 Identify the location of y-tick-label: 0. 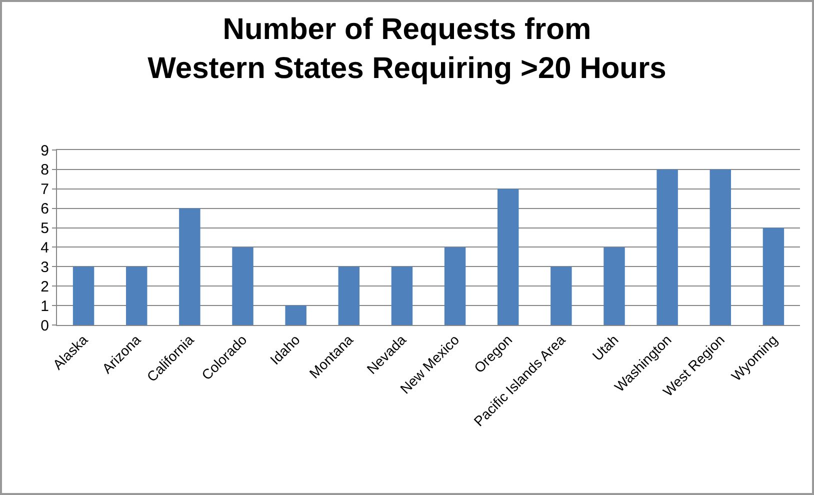
(44, 325).